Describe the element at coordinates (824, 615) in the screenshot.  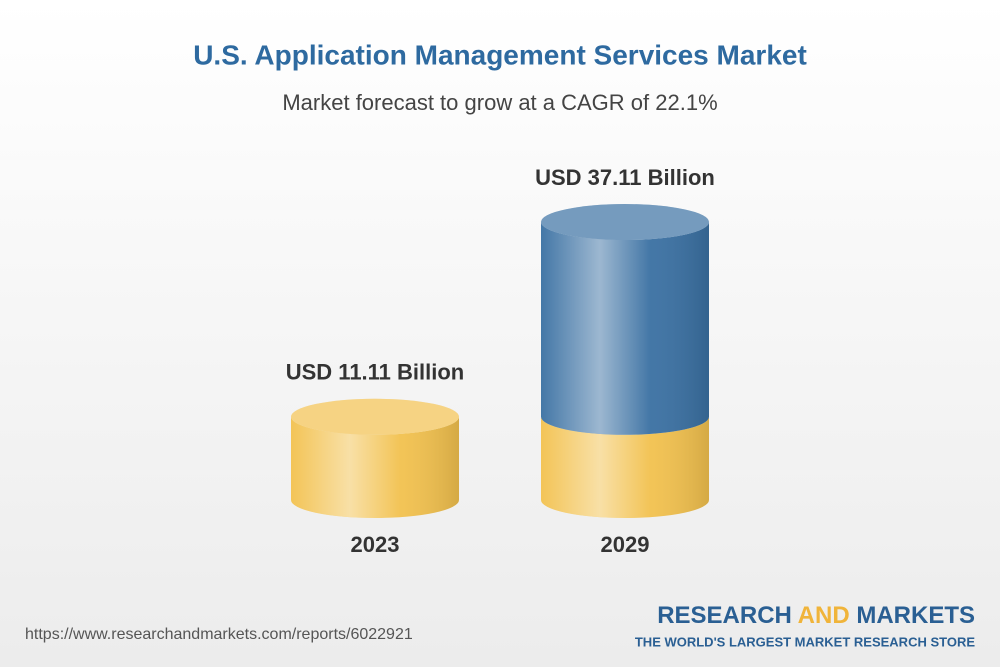
I see `logo-word: AND` at that location.